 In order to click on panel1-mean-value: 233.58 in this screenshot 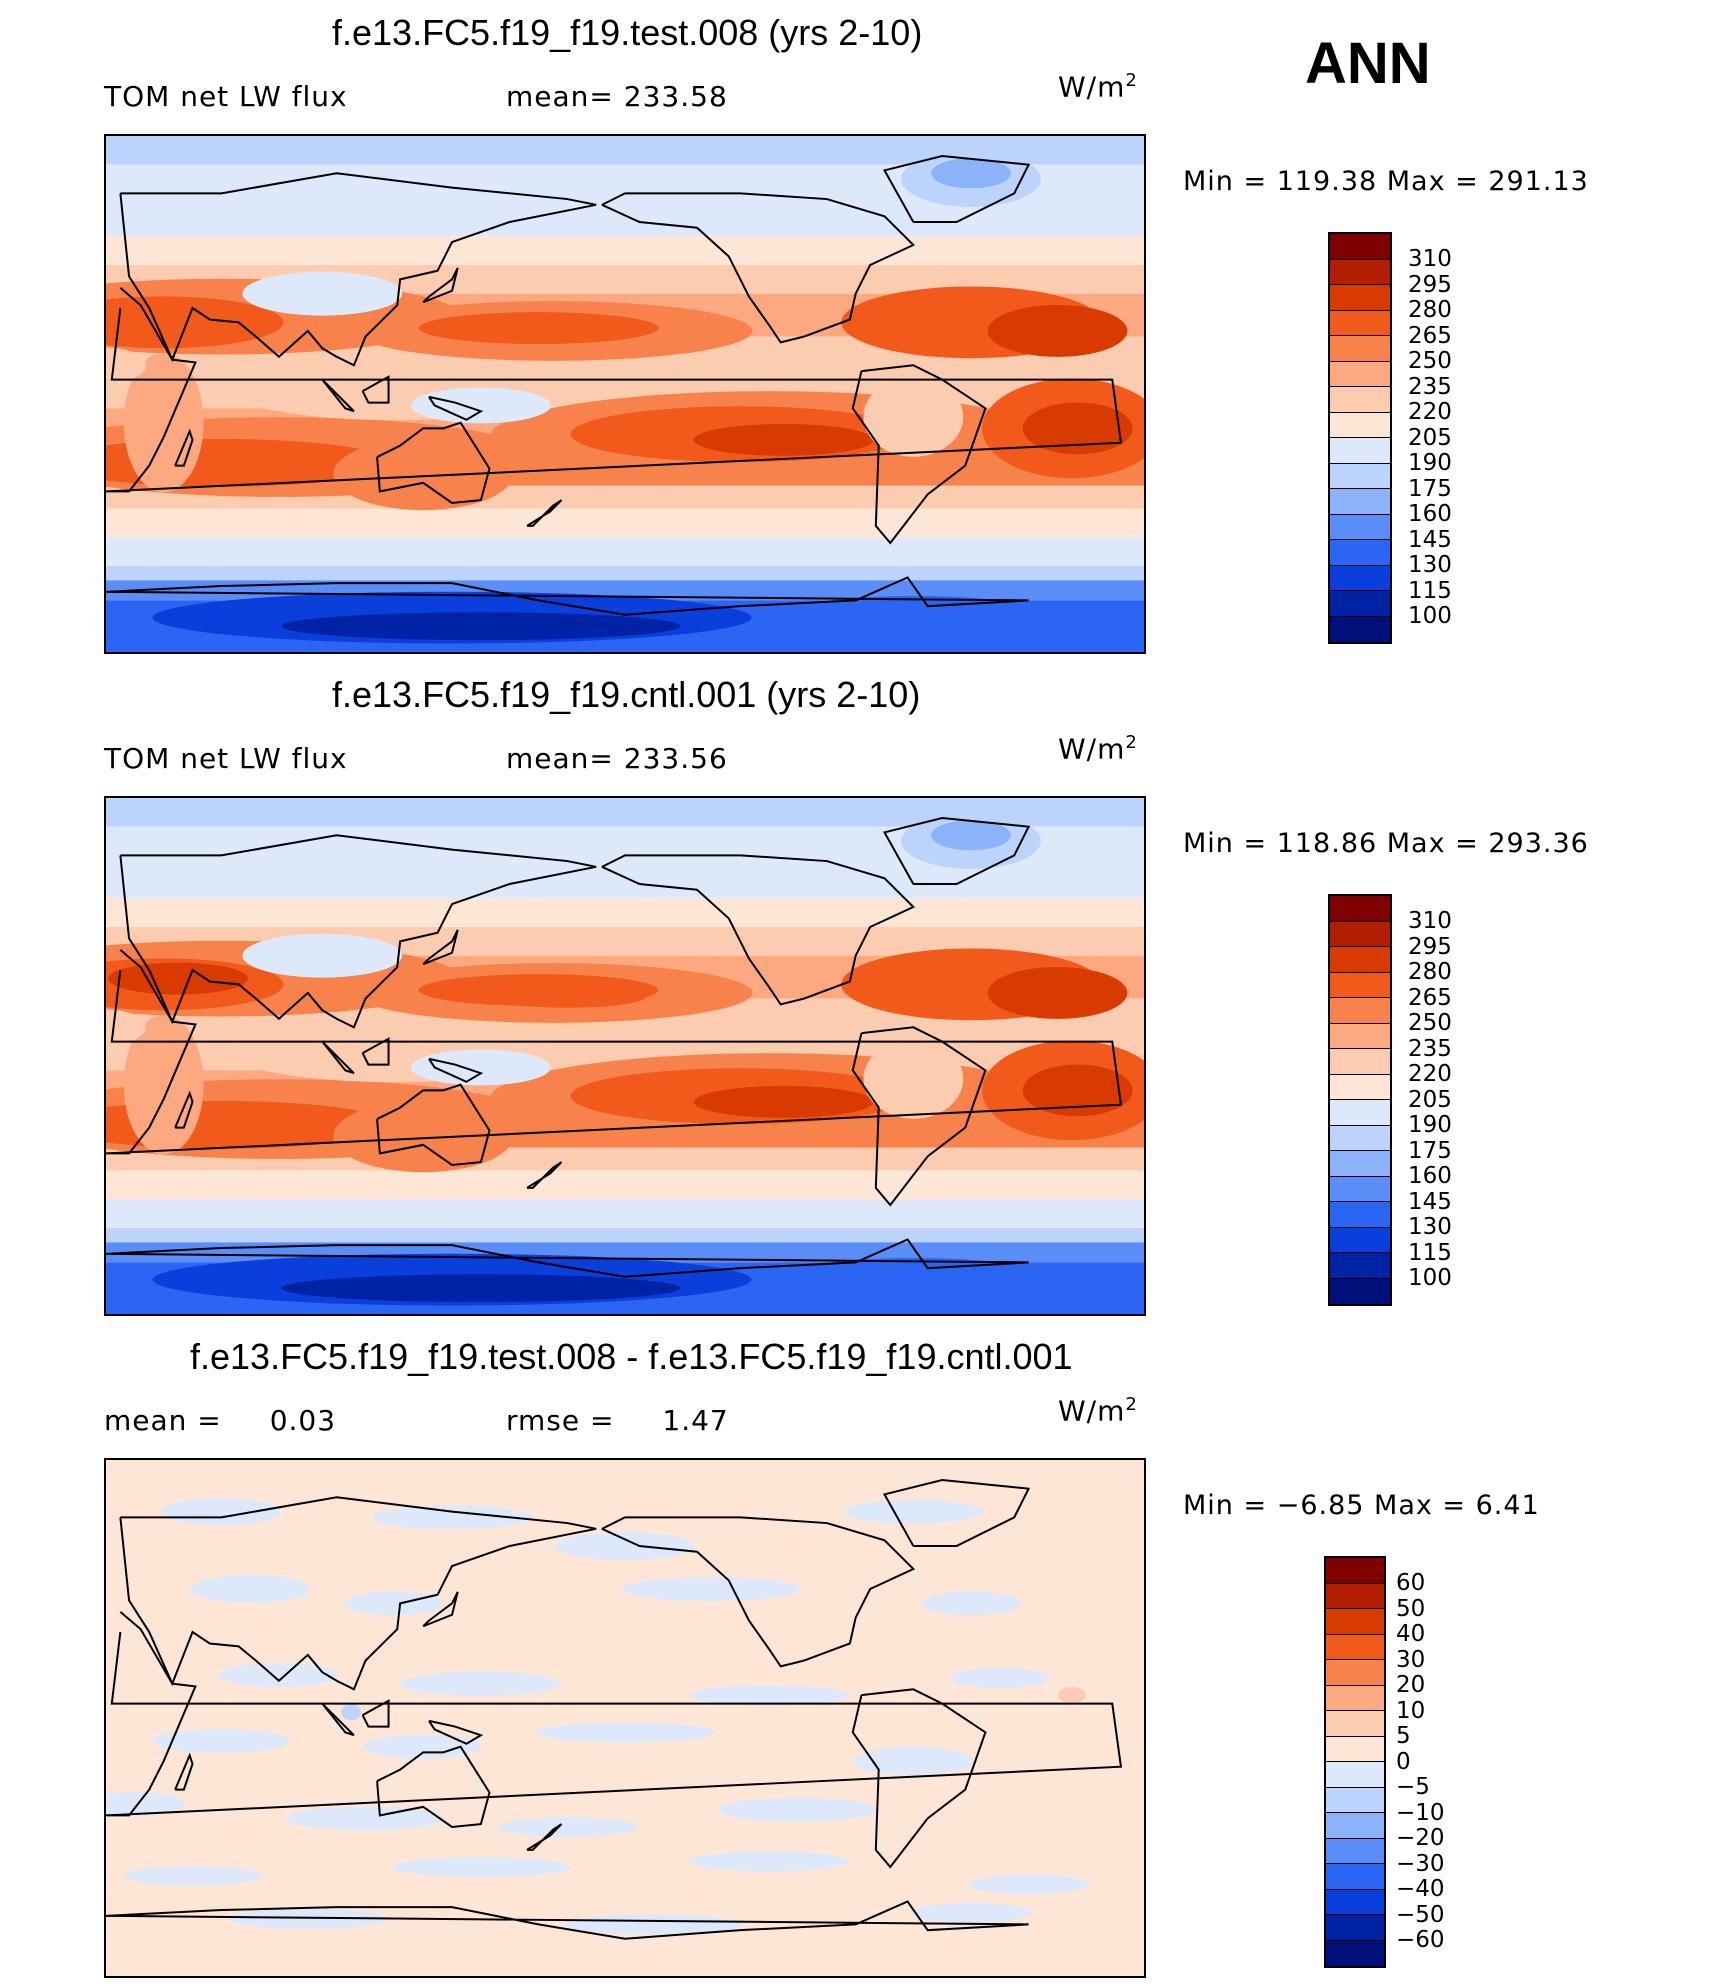, I will do `click(675, 96)`.